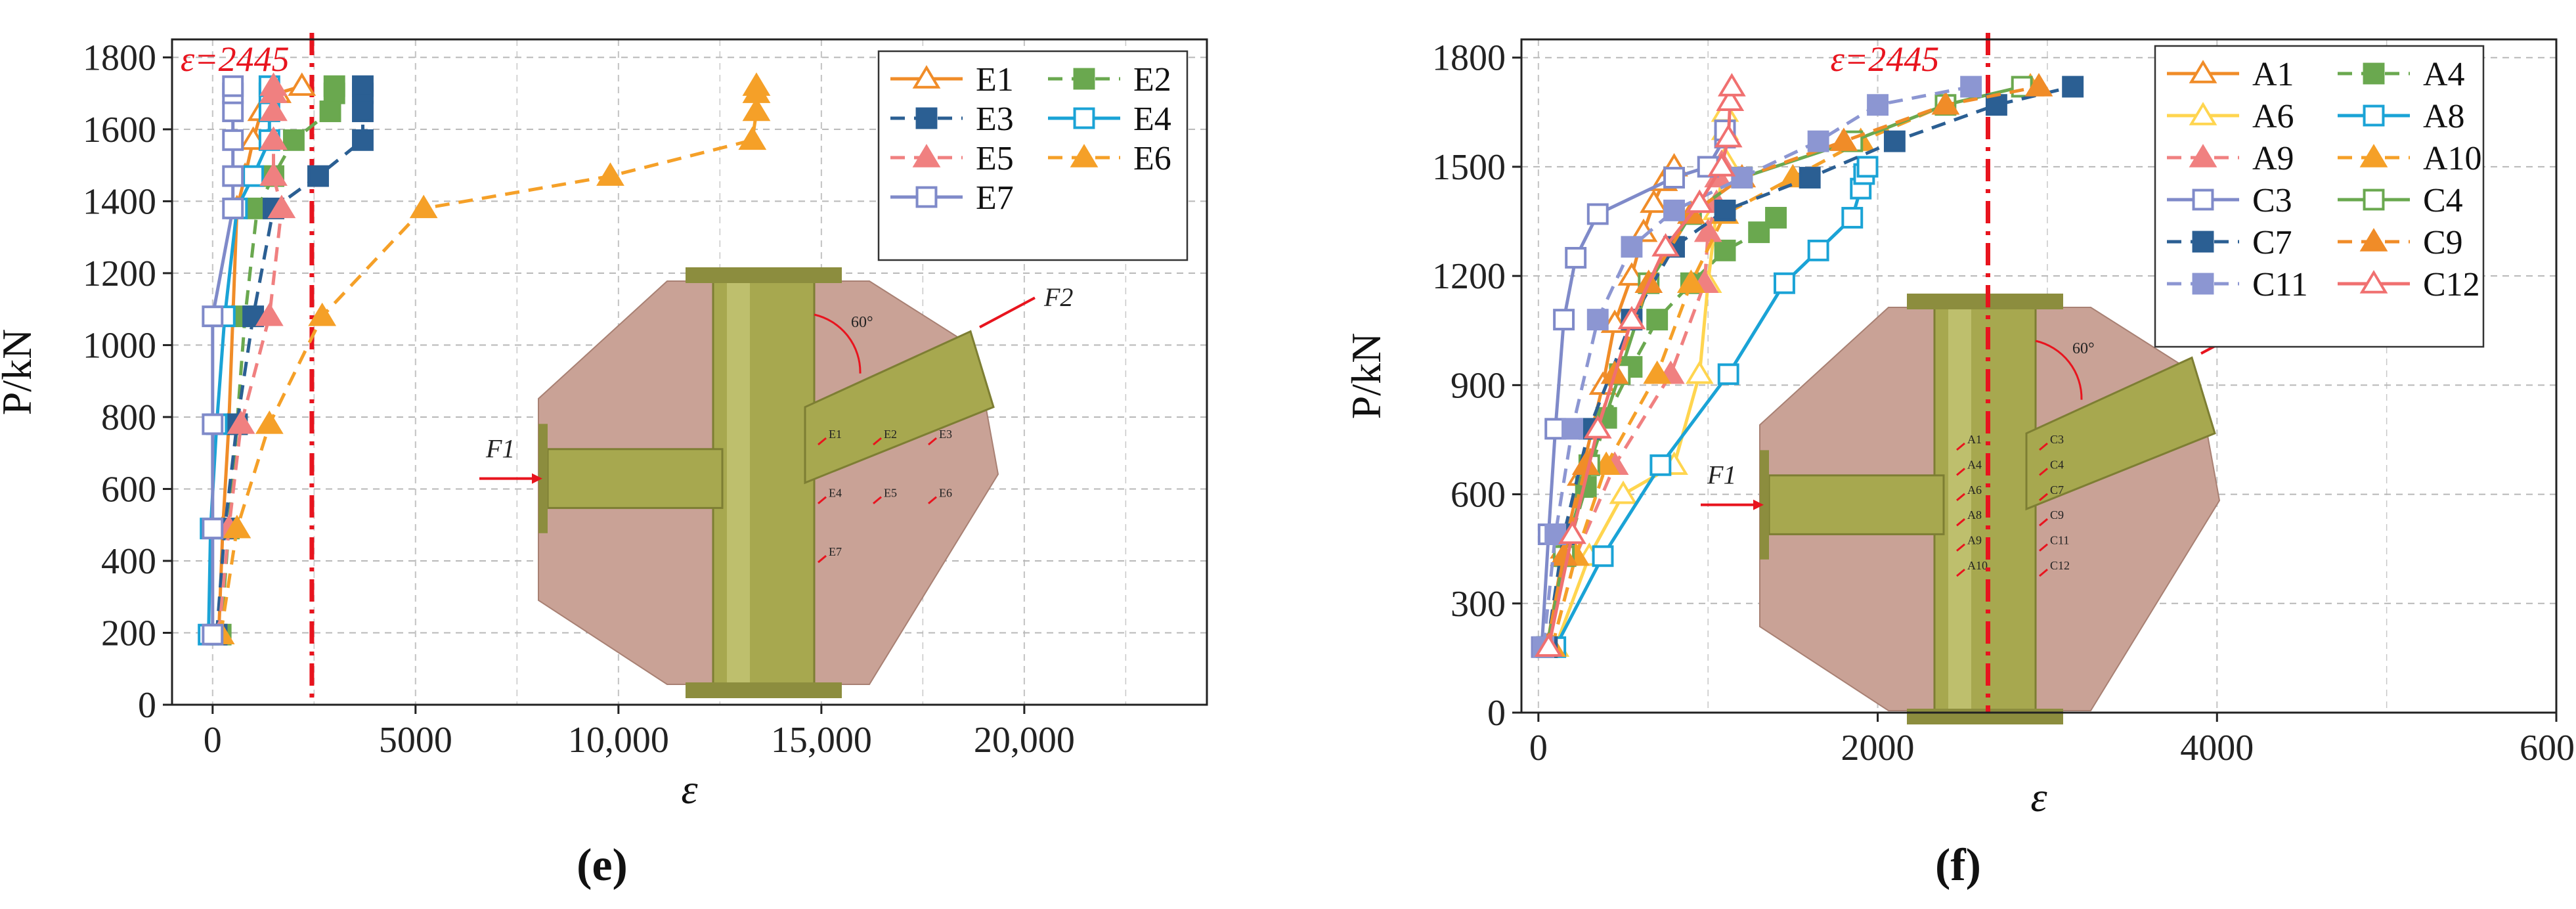 The image size is (2576, 909). What do you see at coordinates (1058, 297) in the screenshot?
I see `force-label-f2: F2` at bounding box center [1058, 297].